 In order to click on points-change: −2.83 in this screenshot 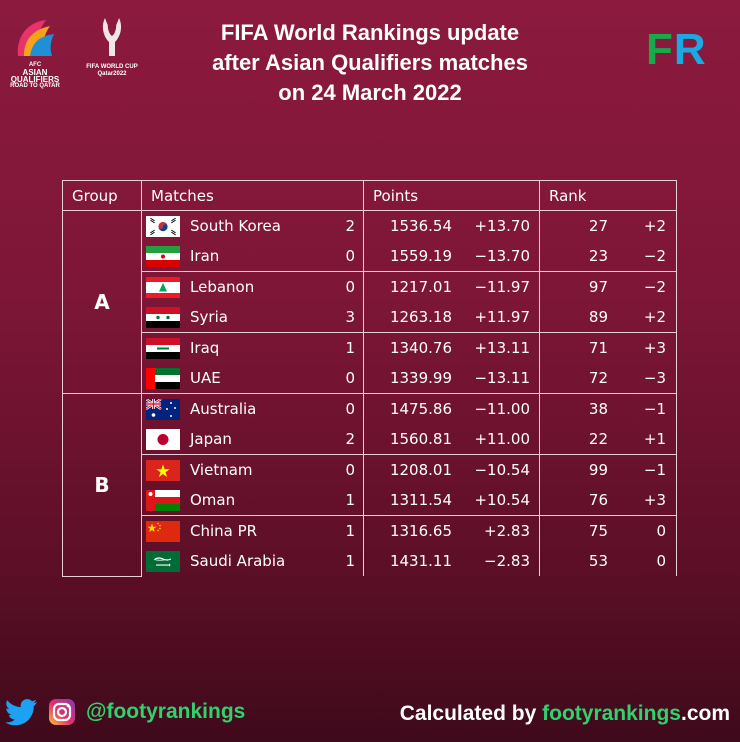, I will do `click(507, 561)`.